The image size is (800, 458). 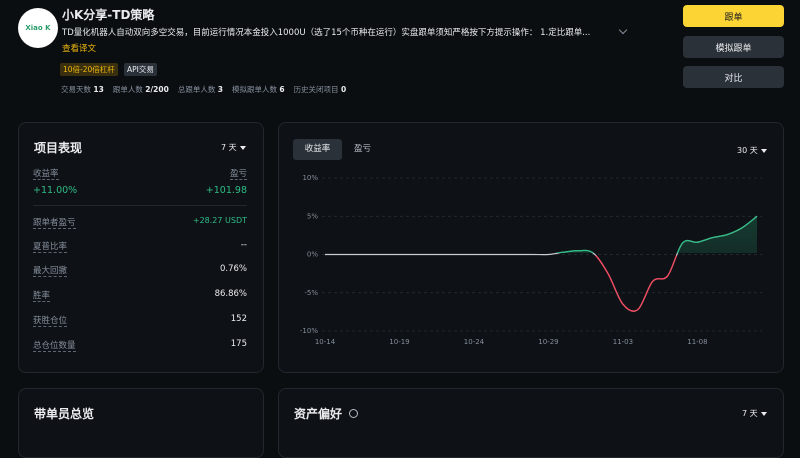 What do you see at coordinates (64, 414) in the screenshot?
I see `card-title: 带单员总览` at bounding box center [64, 414].